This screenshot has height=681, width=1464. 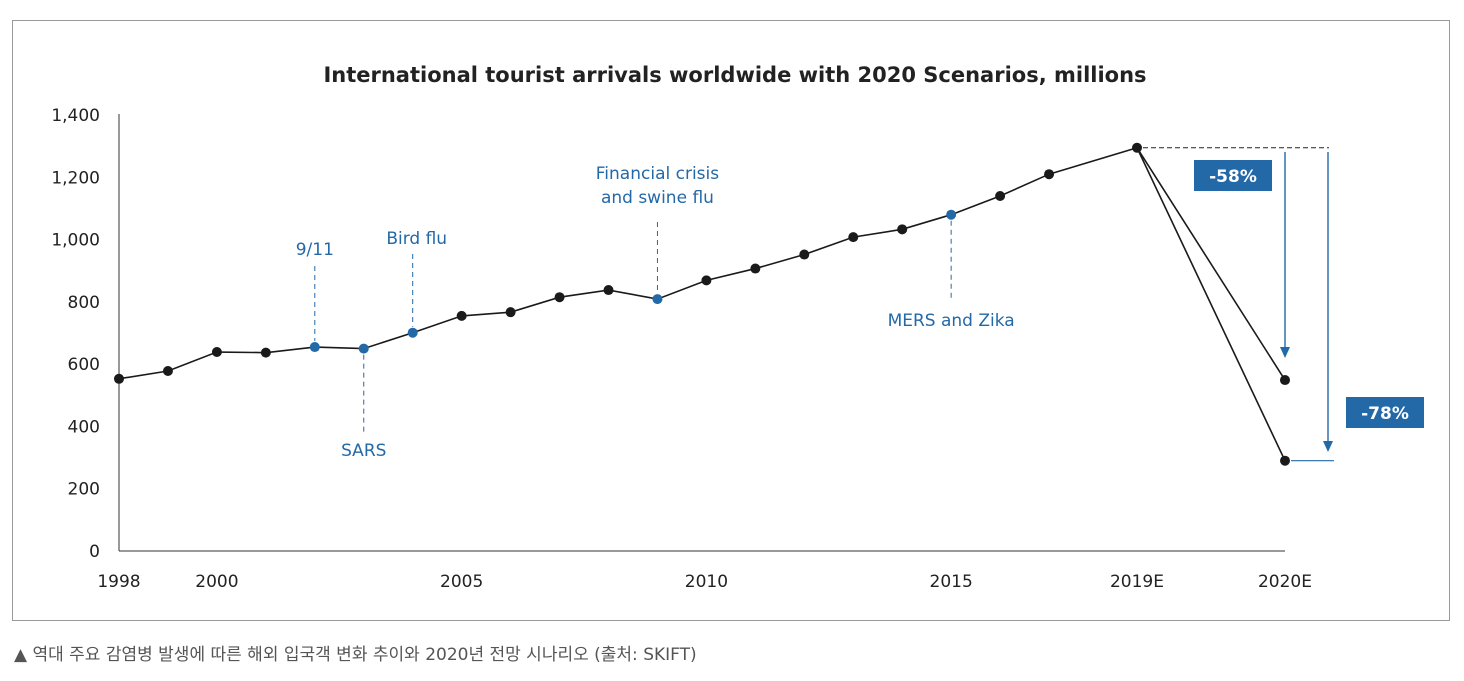 I want to click on x-tick-label: 2020E, so click(x=1285, y=582).